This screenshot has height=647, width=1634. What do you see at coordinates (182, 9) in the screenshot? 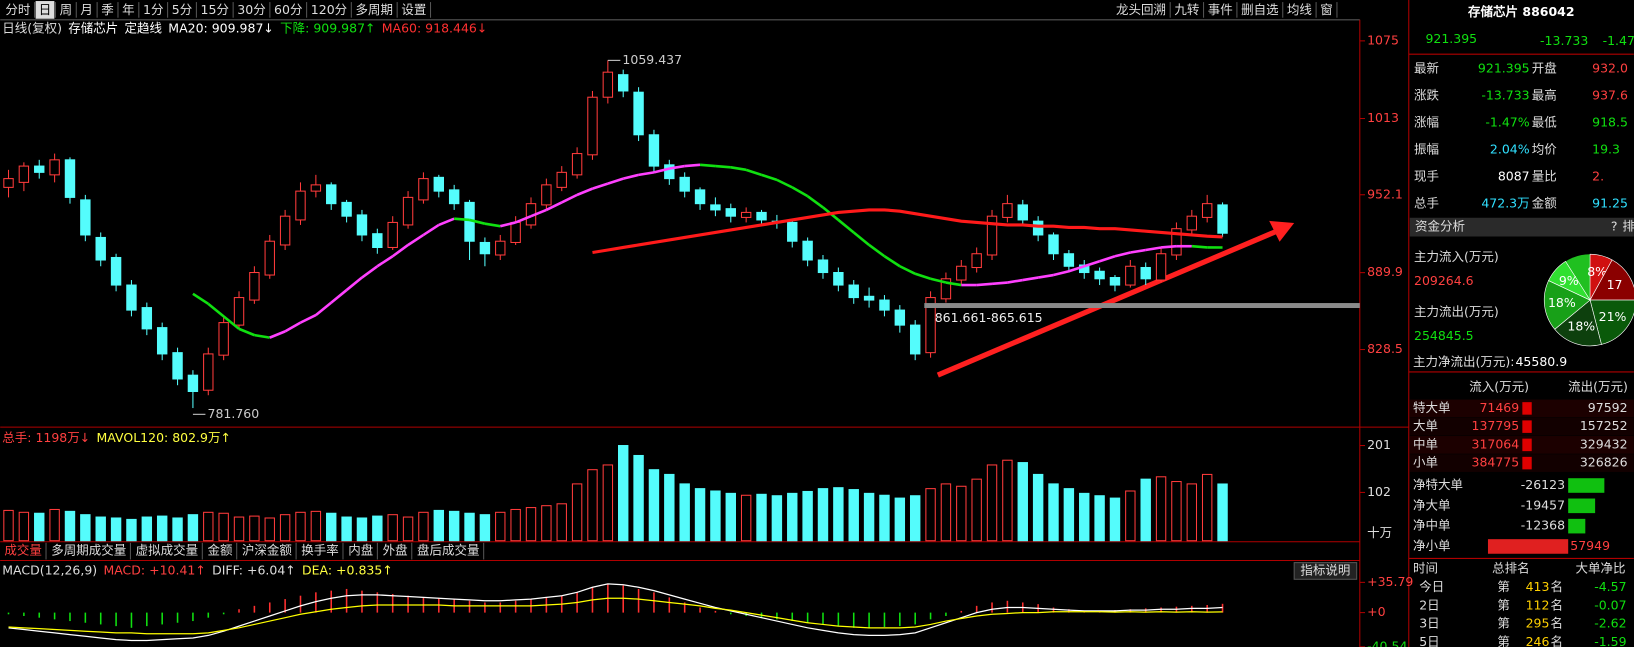
I see `toolbar-tab: 5分` at bounding box center [182, 9].